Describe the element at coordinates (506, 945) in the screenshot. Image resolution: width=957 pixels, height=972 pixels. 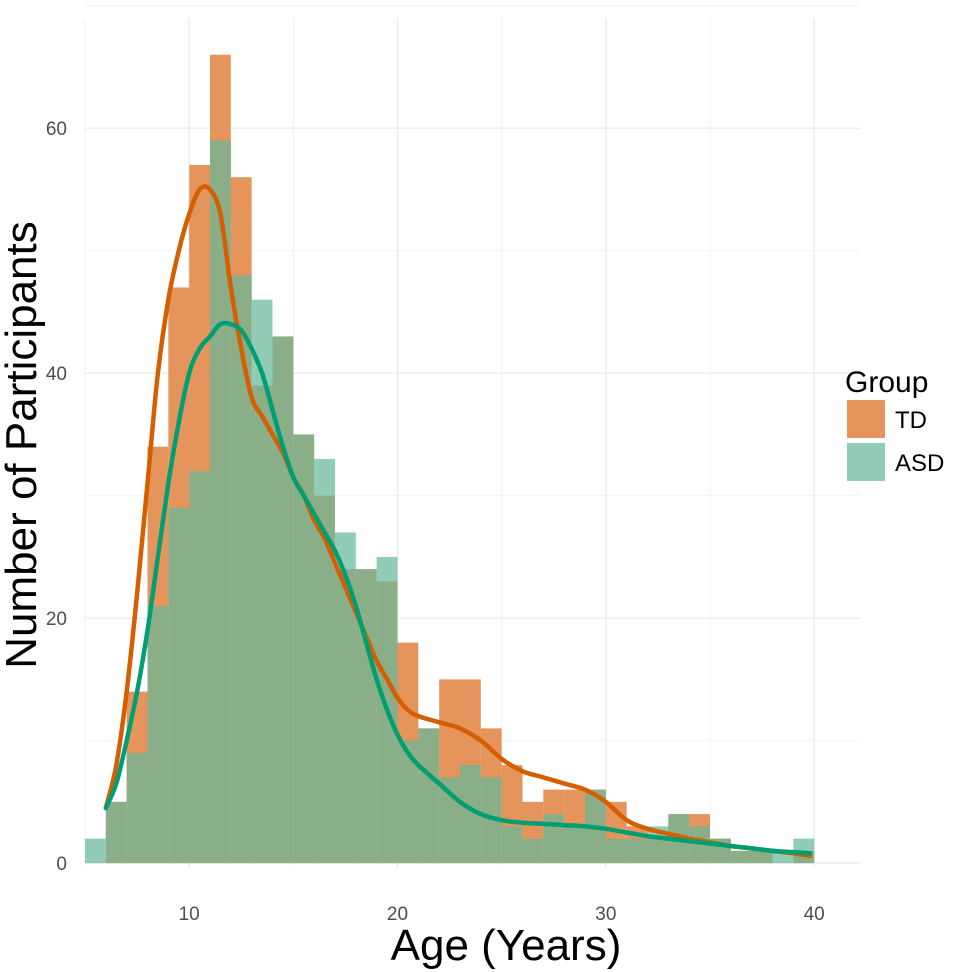
I see `x-axis-title: Age (Years)` at that location.